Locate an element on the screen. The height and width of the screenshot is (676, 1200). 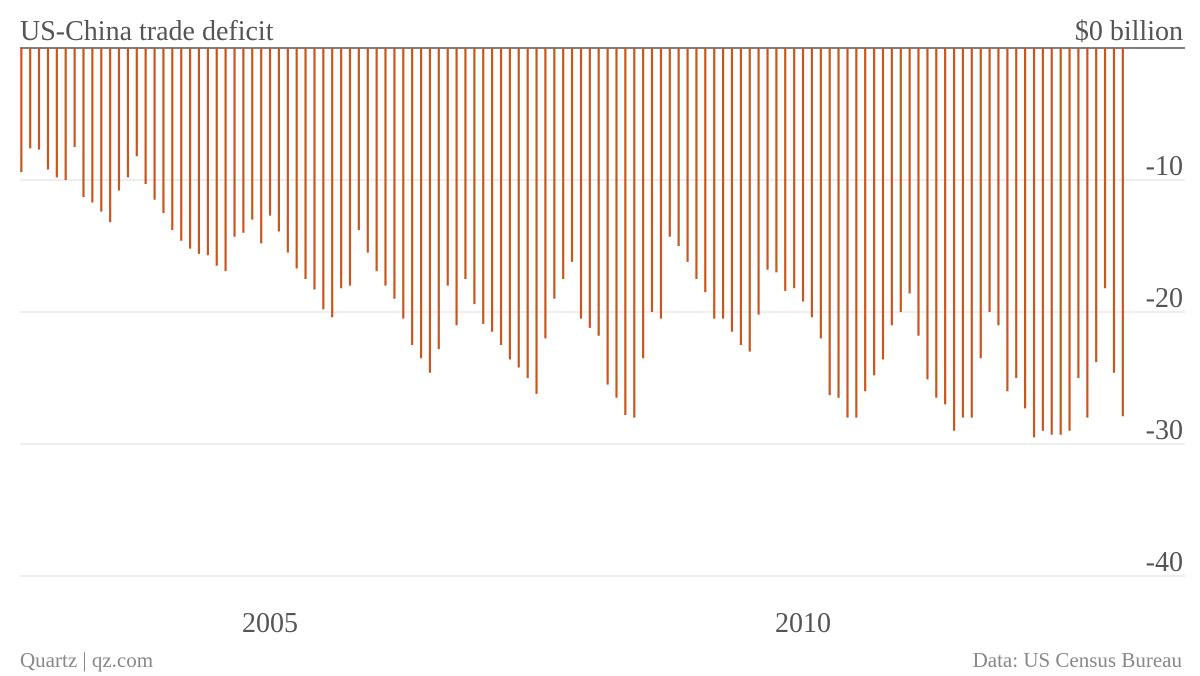
chart-title: US-China trade deficit is located at coordinates (147, 31).